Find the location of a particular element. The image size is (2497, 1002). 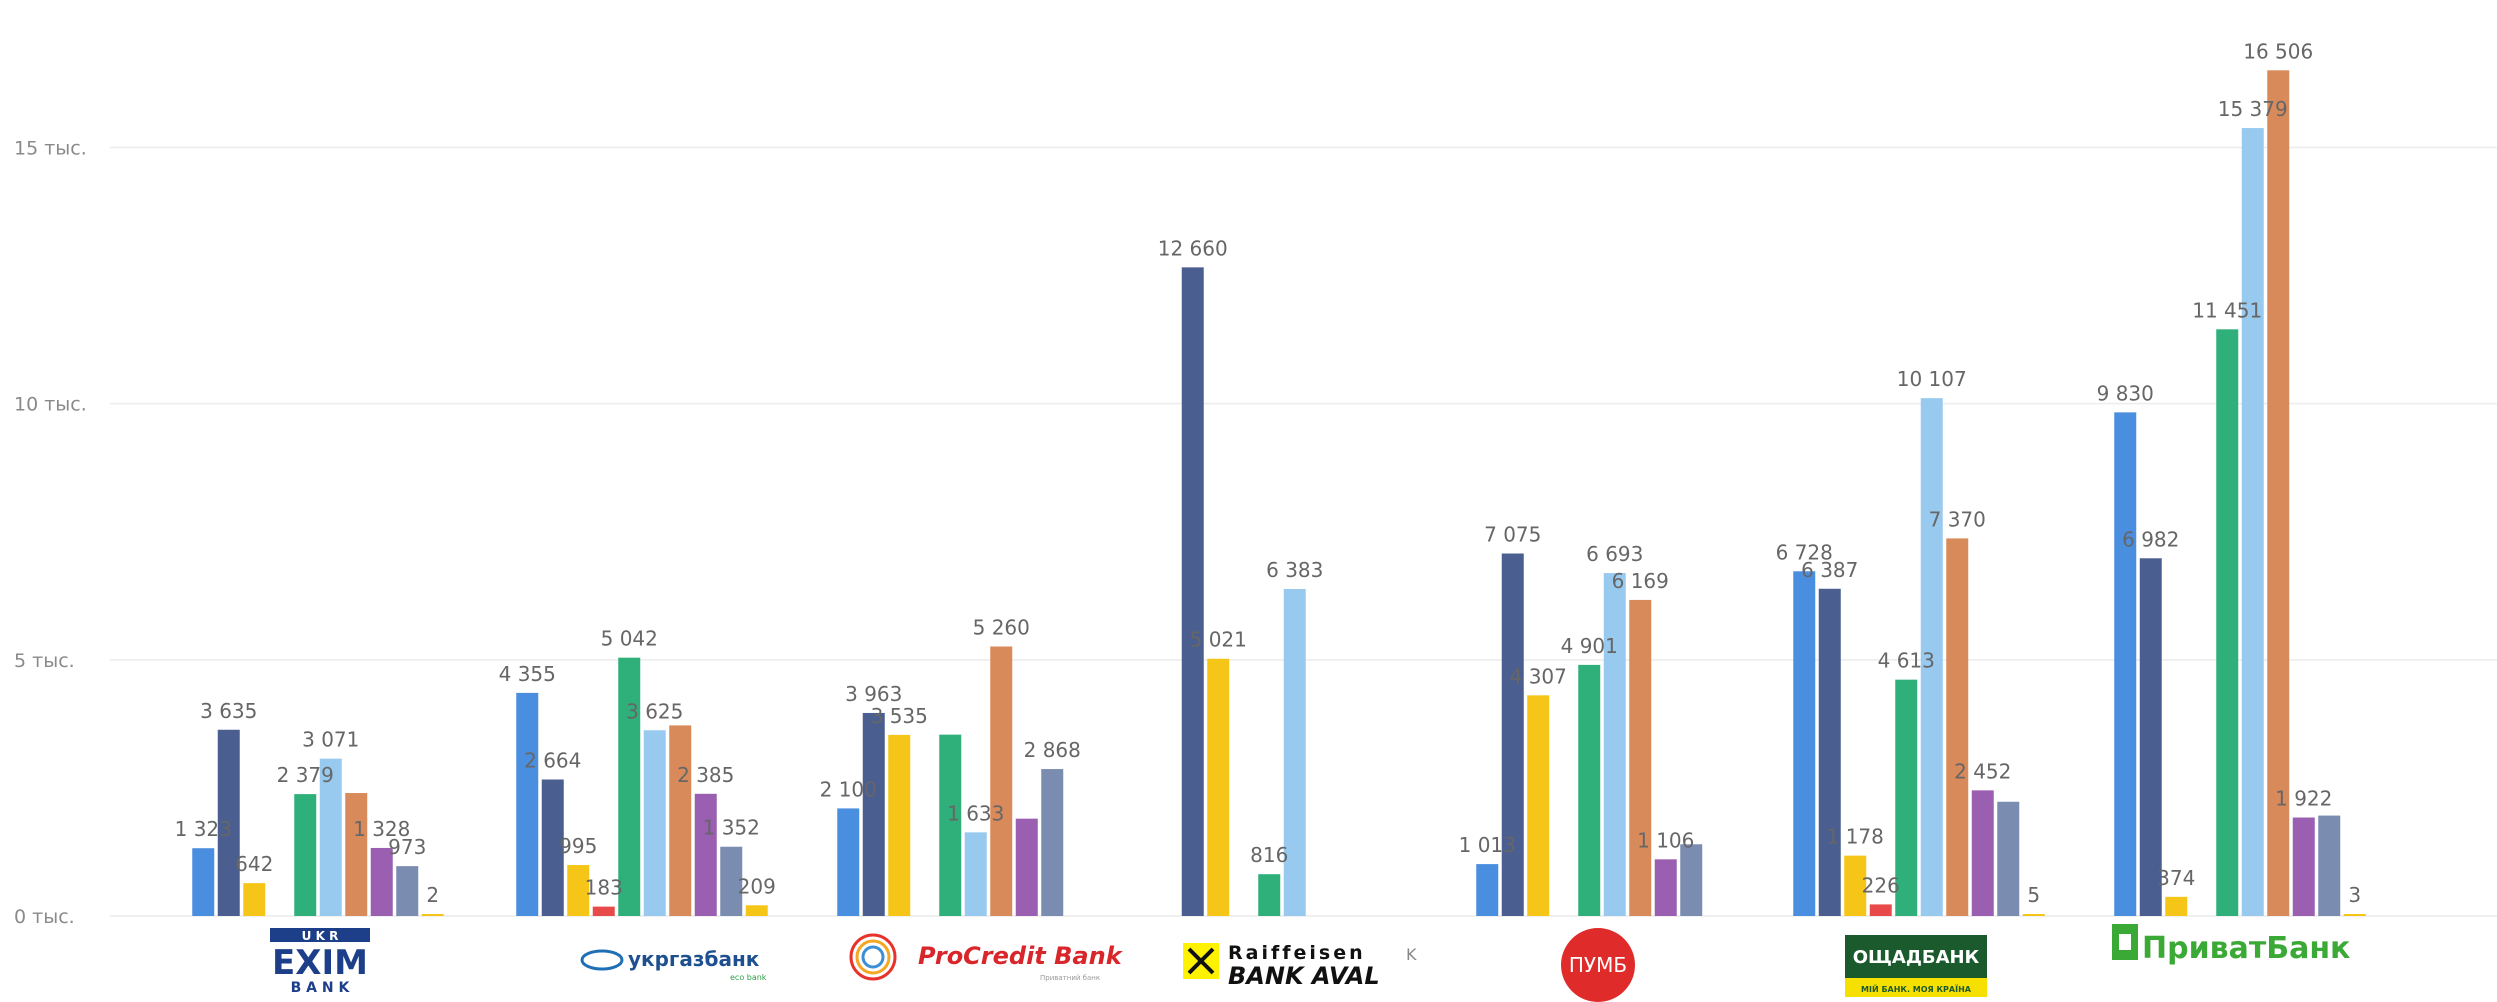

logo-pumb: ПУМБ is located at coordinates (1598, 965).